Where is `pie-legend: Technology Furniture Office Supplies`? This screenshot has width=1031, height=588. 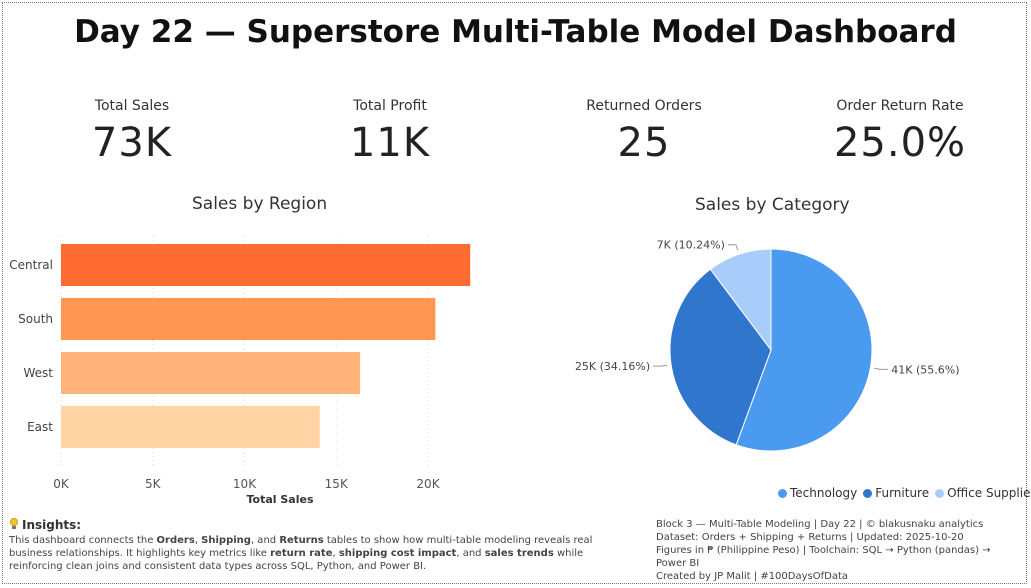 pie-legend: Technology Furniture Office Supplies is located at coordinates (904, 493).